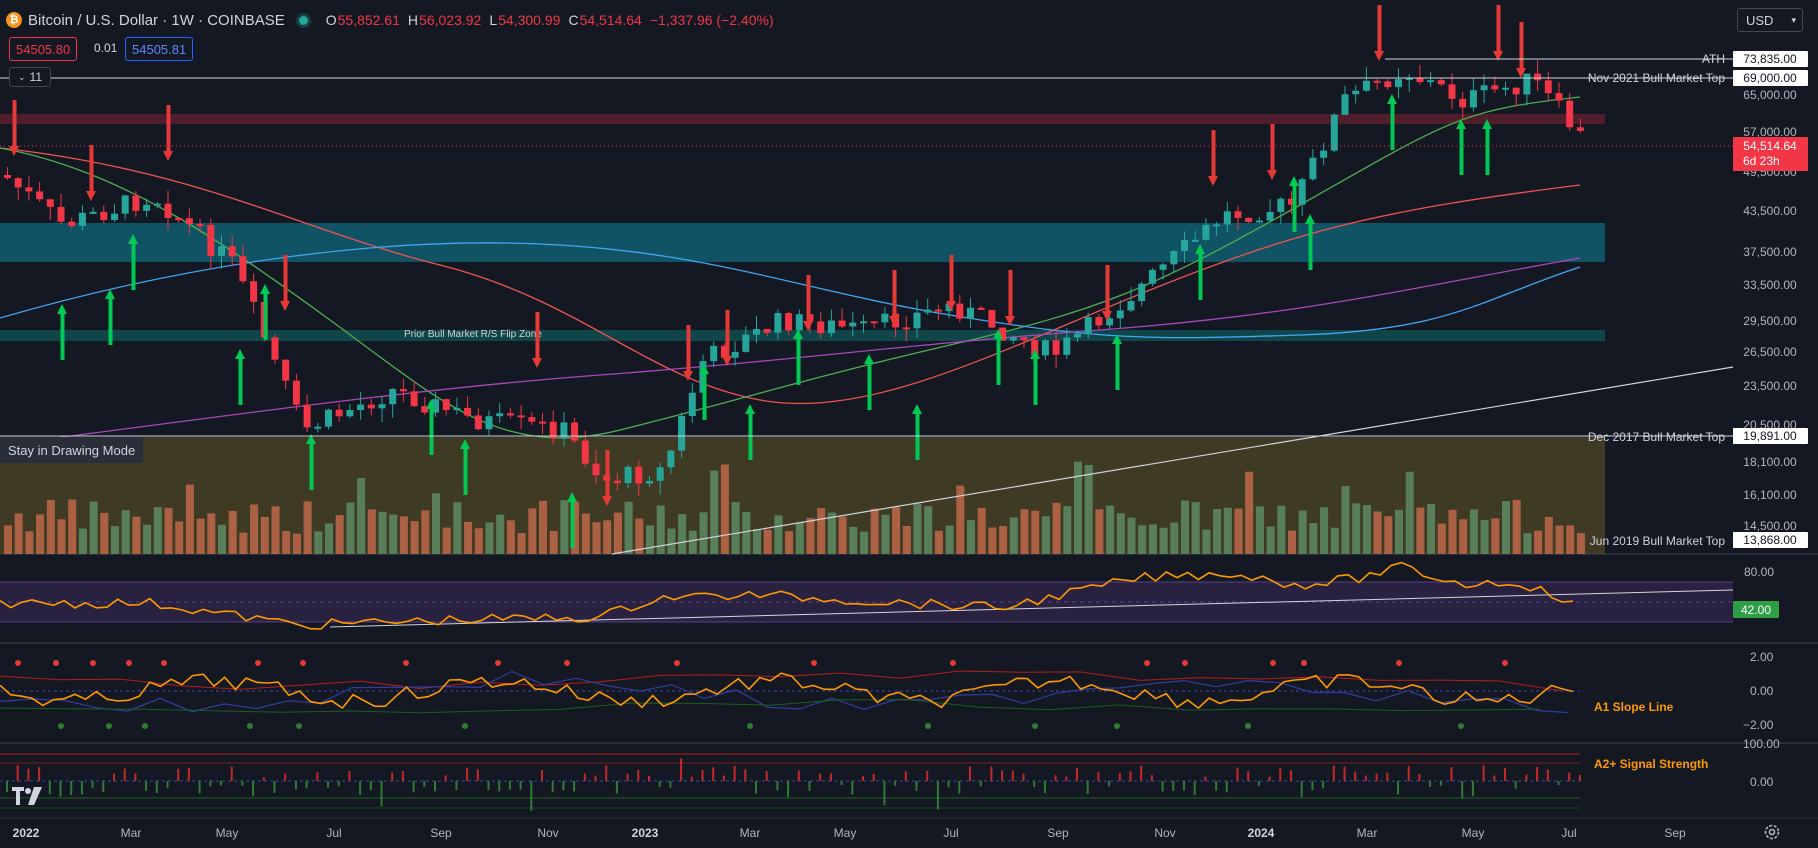 The width and height of the screenshot is (1818, 848). I want to click on countdown: 6d 23h, so click(1761, 161).